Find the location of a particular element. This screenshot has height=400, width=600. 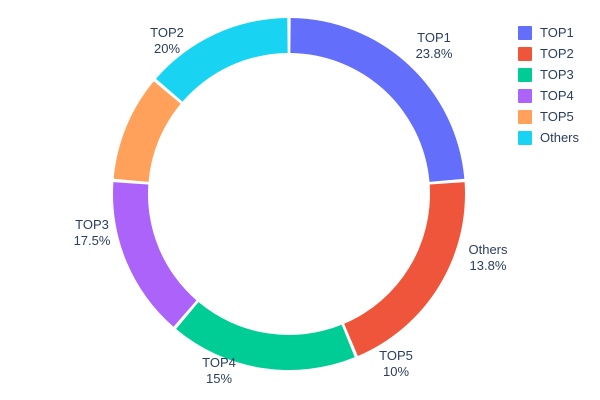

legend-item-top3: TOP3 is located at coordinates (555, 74).